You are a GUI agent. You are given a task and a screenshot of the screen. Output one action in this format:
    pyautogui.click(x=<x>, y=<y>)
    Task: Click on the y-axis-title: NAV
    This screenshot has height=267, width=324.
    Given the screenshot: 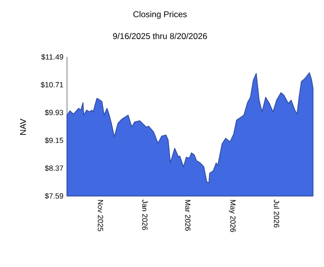 What is the action you would take?
    pyautogui.click(x=23, y=126)
    